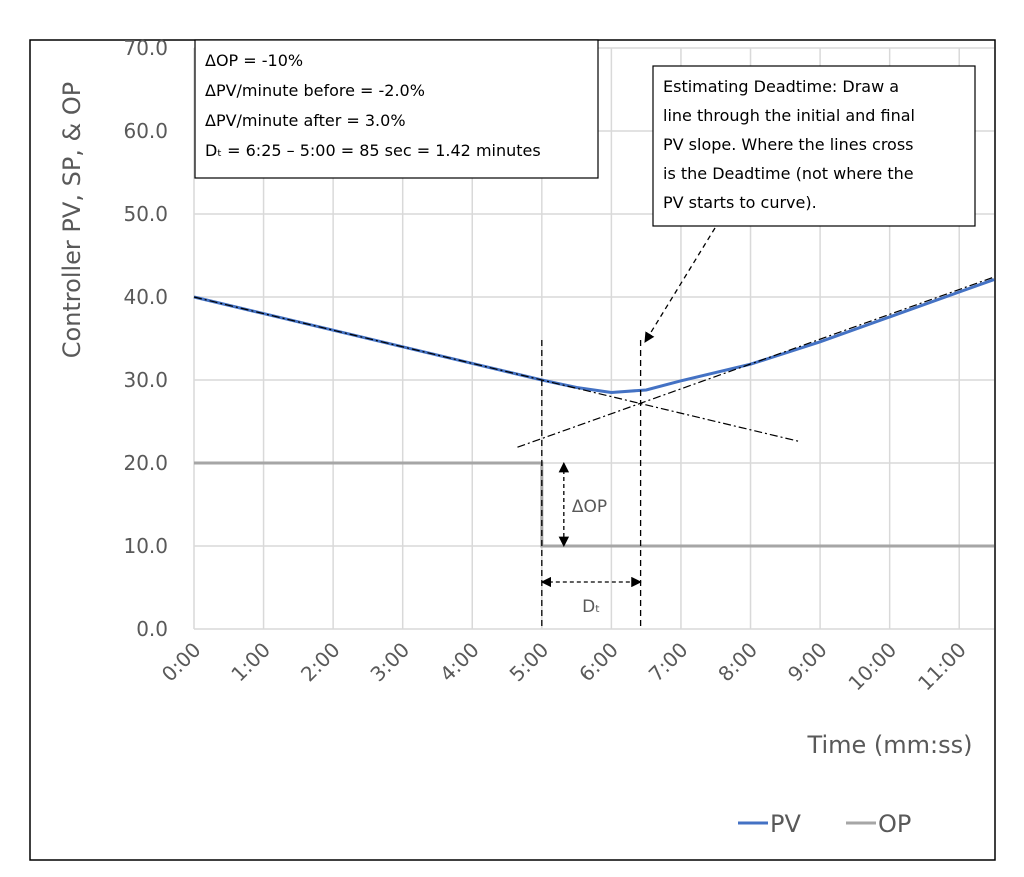  What do you see at coordinates (591, 607) in the screenshot?
I see `dt-label: Dₜ` at bounding box center [591, 607].